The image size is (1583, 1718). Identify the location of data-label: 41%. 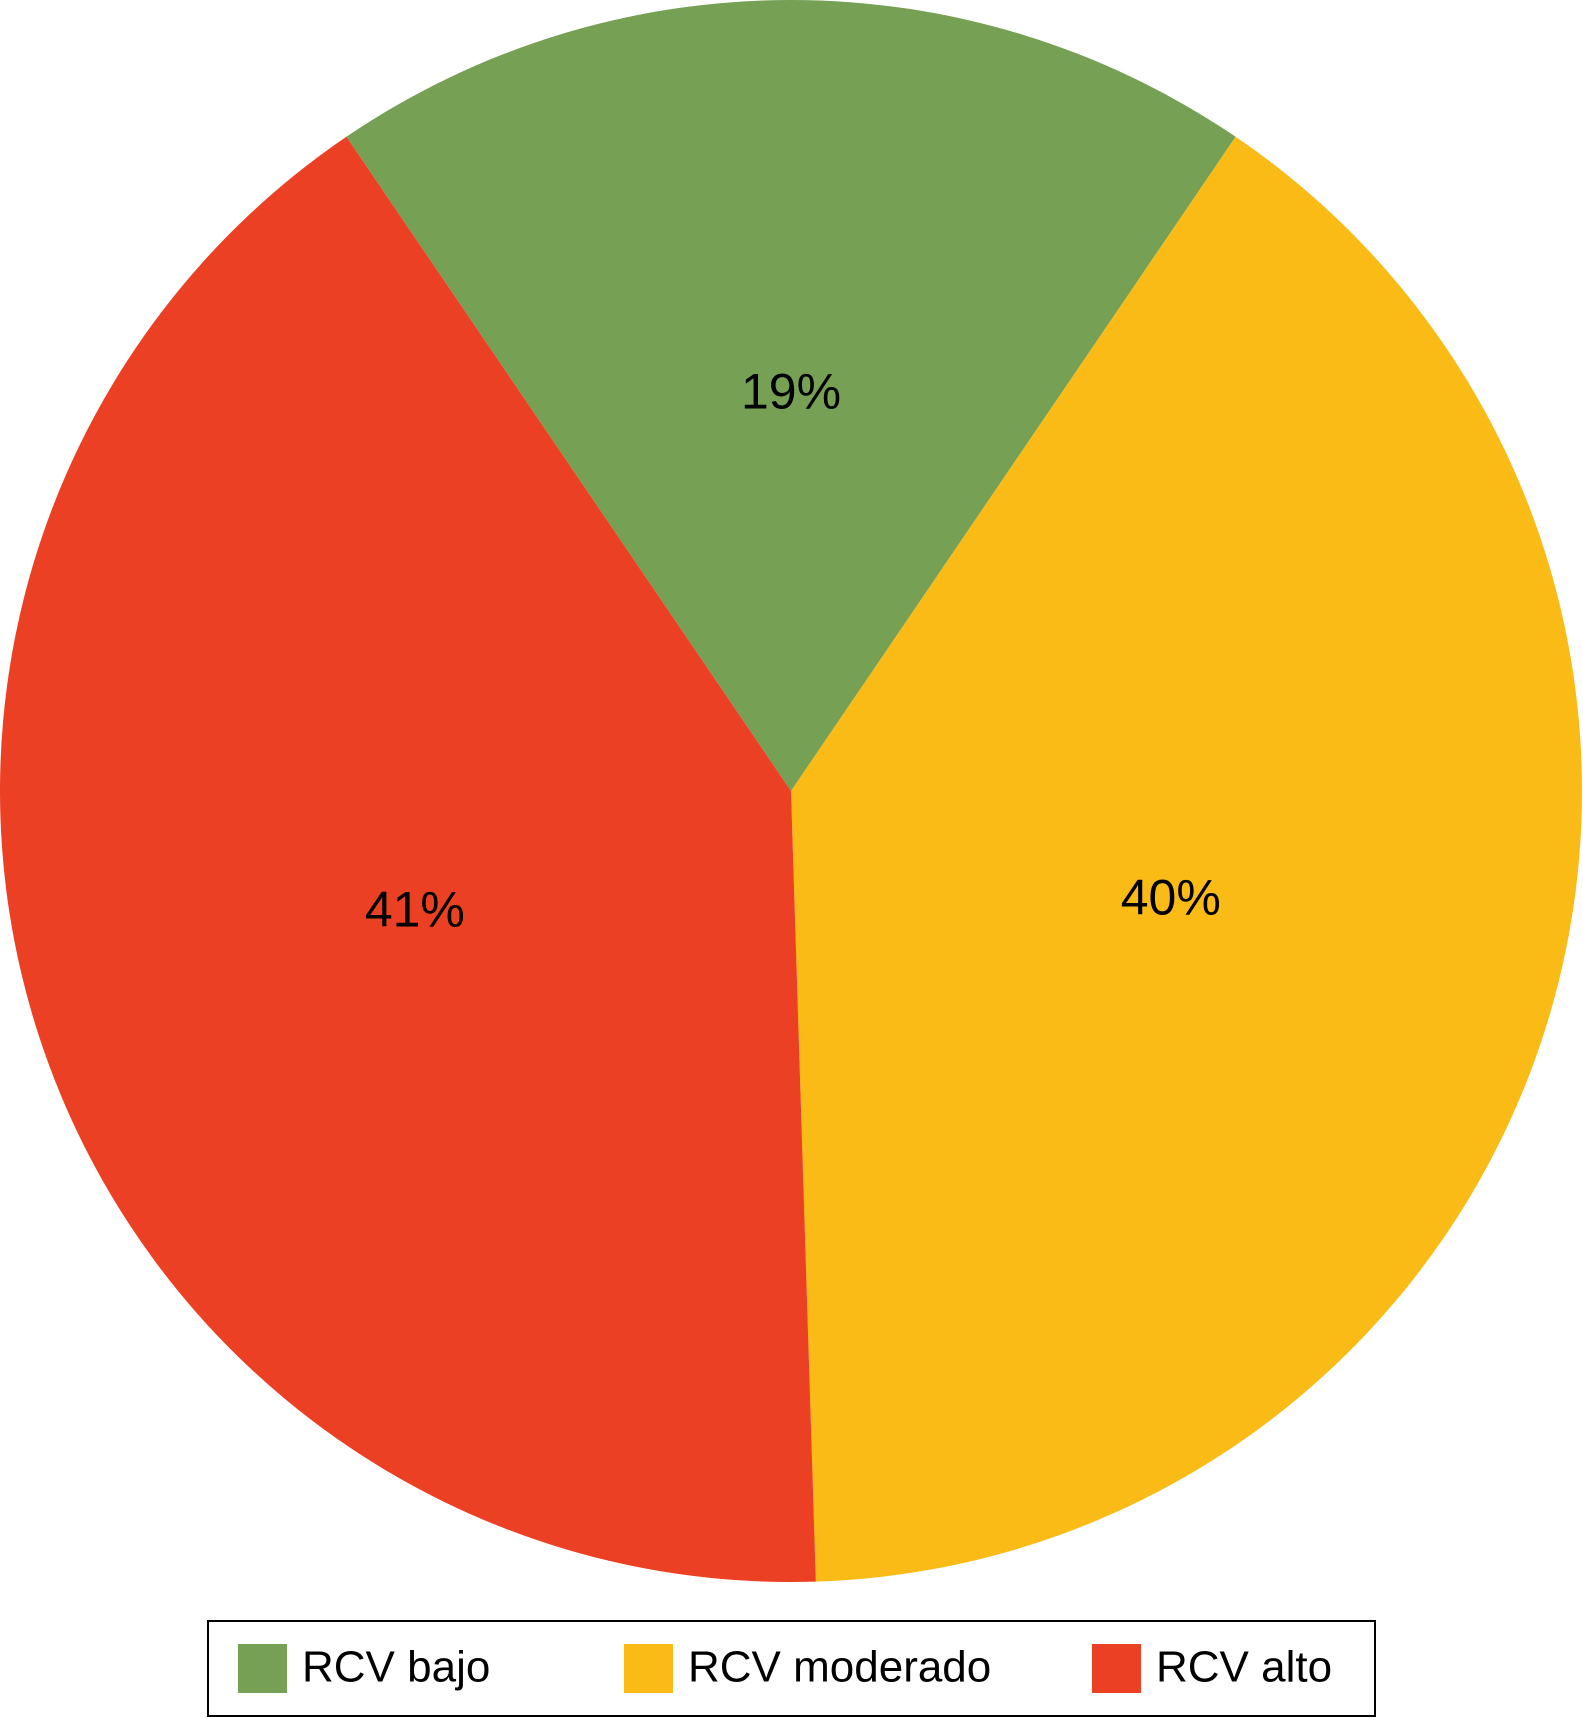
(415, 909).